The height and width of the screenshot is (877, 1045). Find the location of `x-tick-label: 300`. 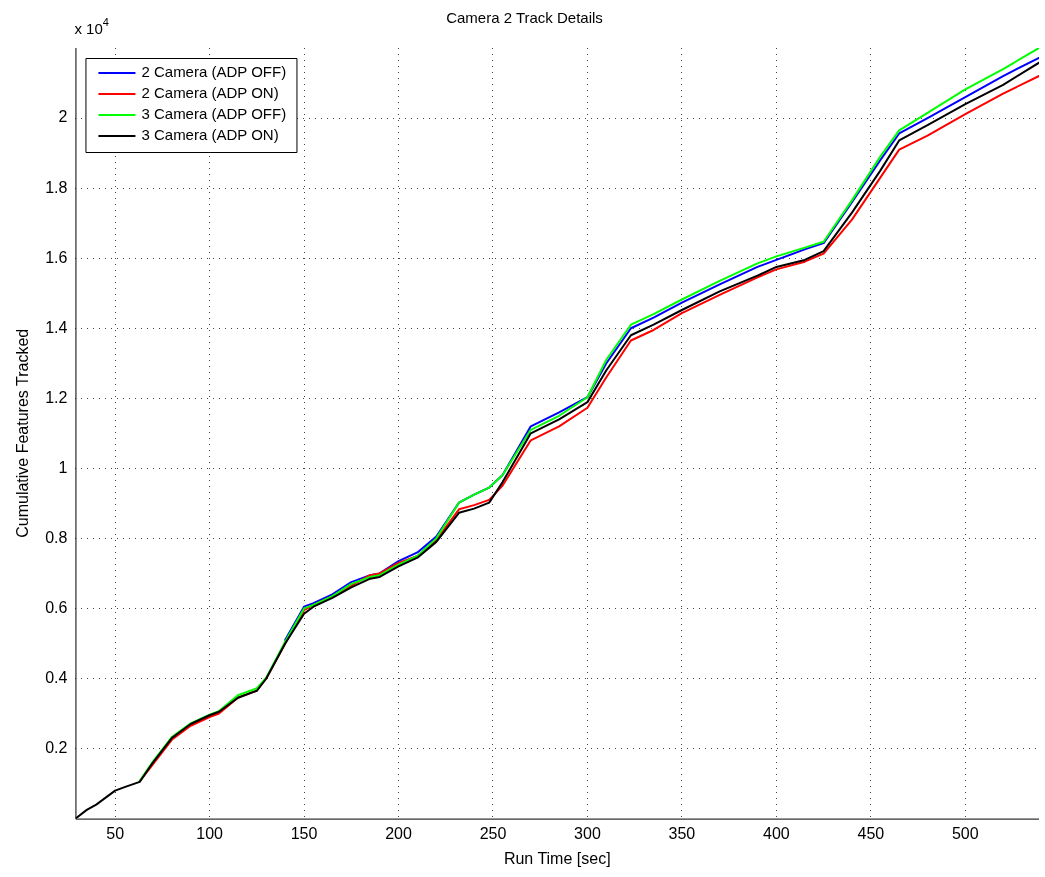

x-tick-label: 300 is located at coordinates (587, 833).